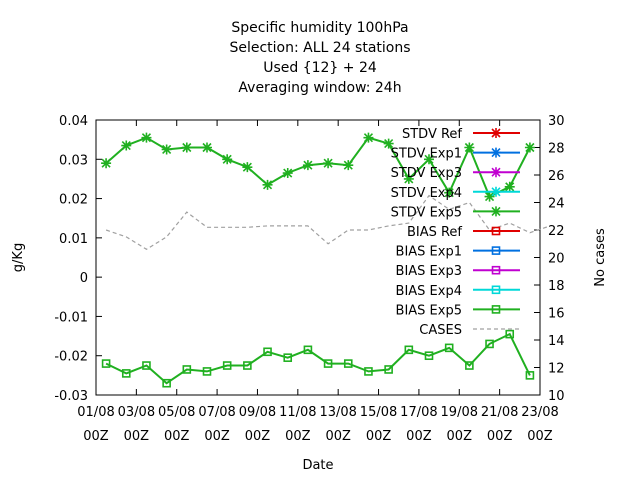 The width and height of the screenshot is (640, 480). I want to click on y2-tick-label: 16, so click(556, 314).